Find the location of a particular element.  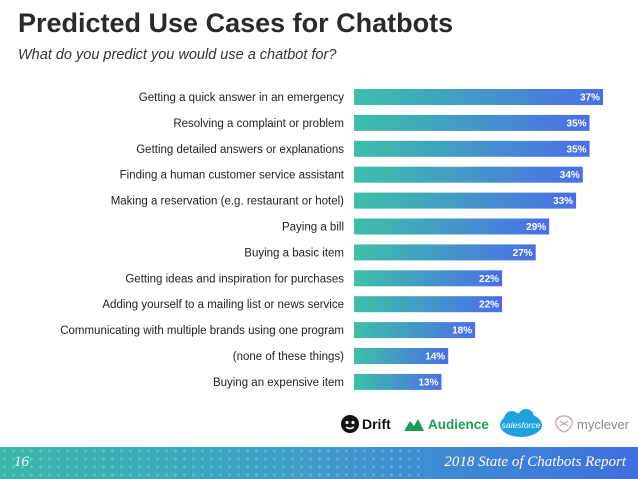

category-label: Buying an expensive item is located at coordinates (278, 383).